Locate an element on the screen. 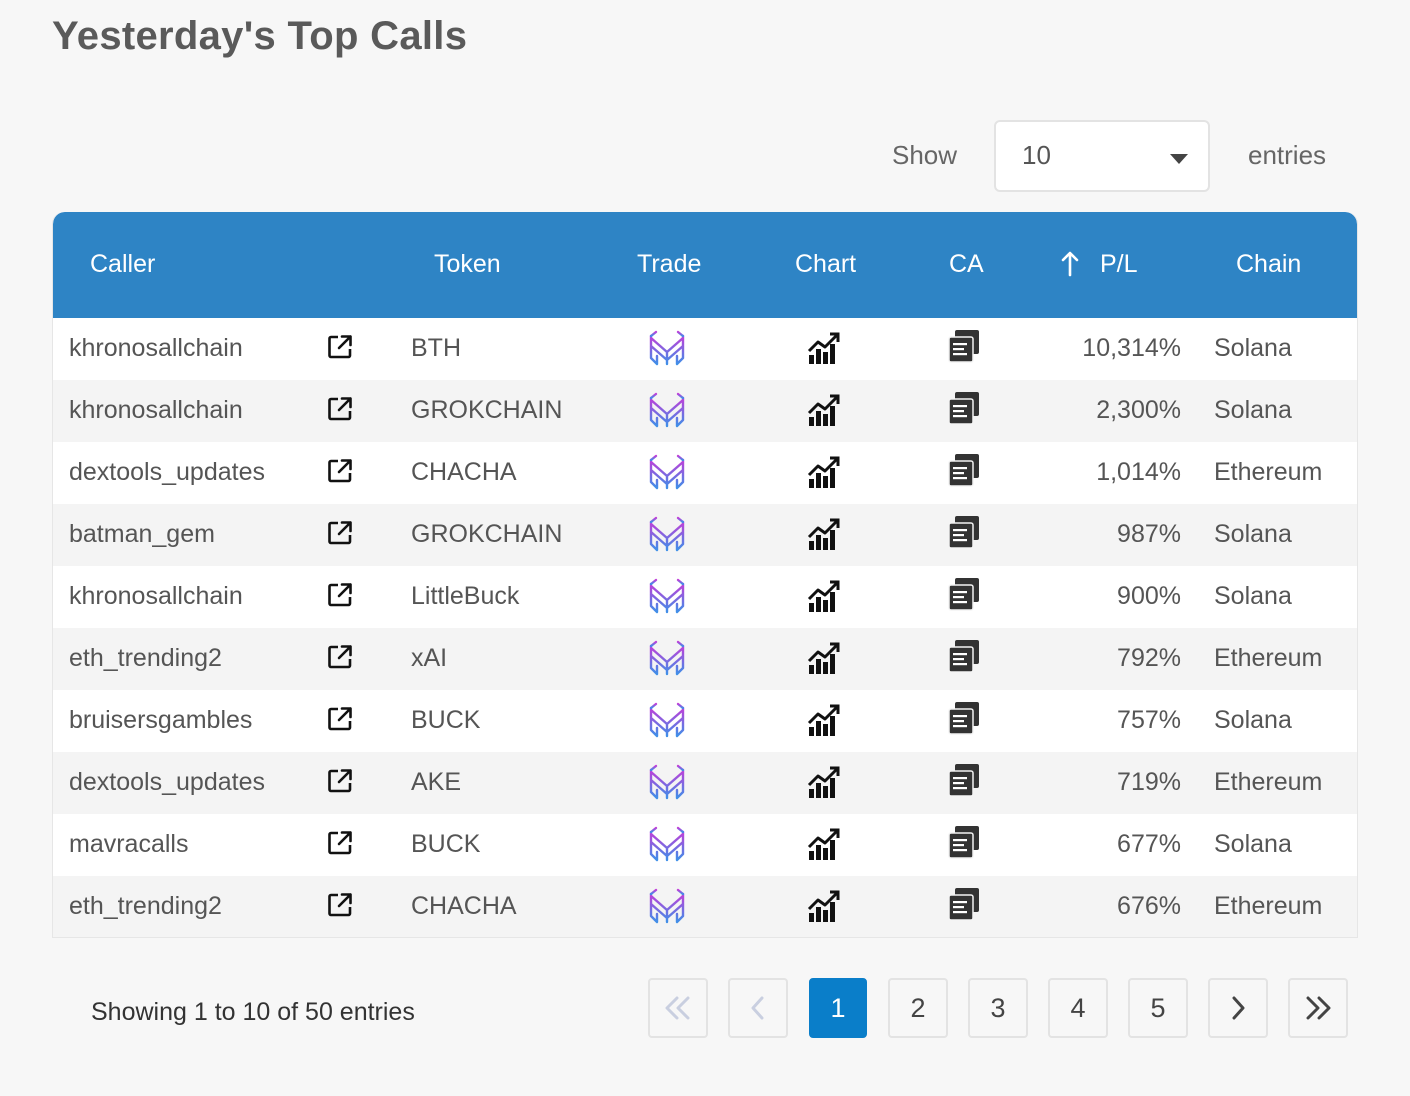 This screenshot has height=1096, width=1410. page-button-1: 1 is located at coordinates (838, 1008).